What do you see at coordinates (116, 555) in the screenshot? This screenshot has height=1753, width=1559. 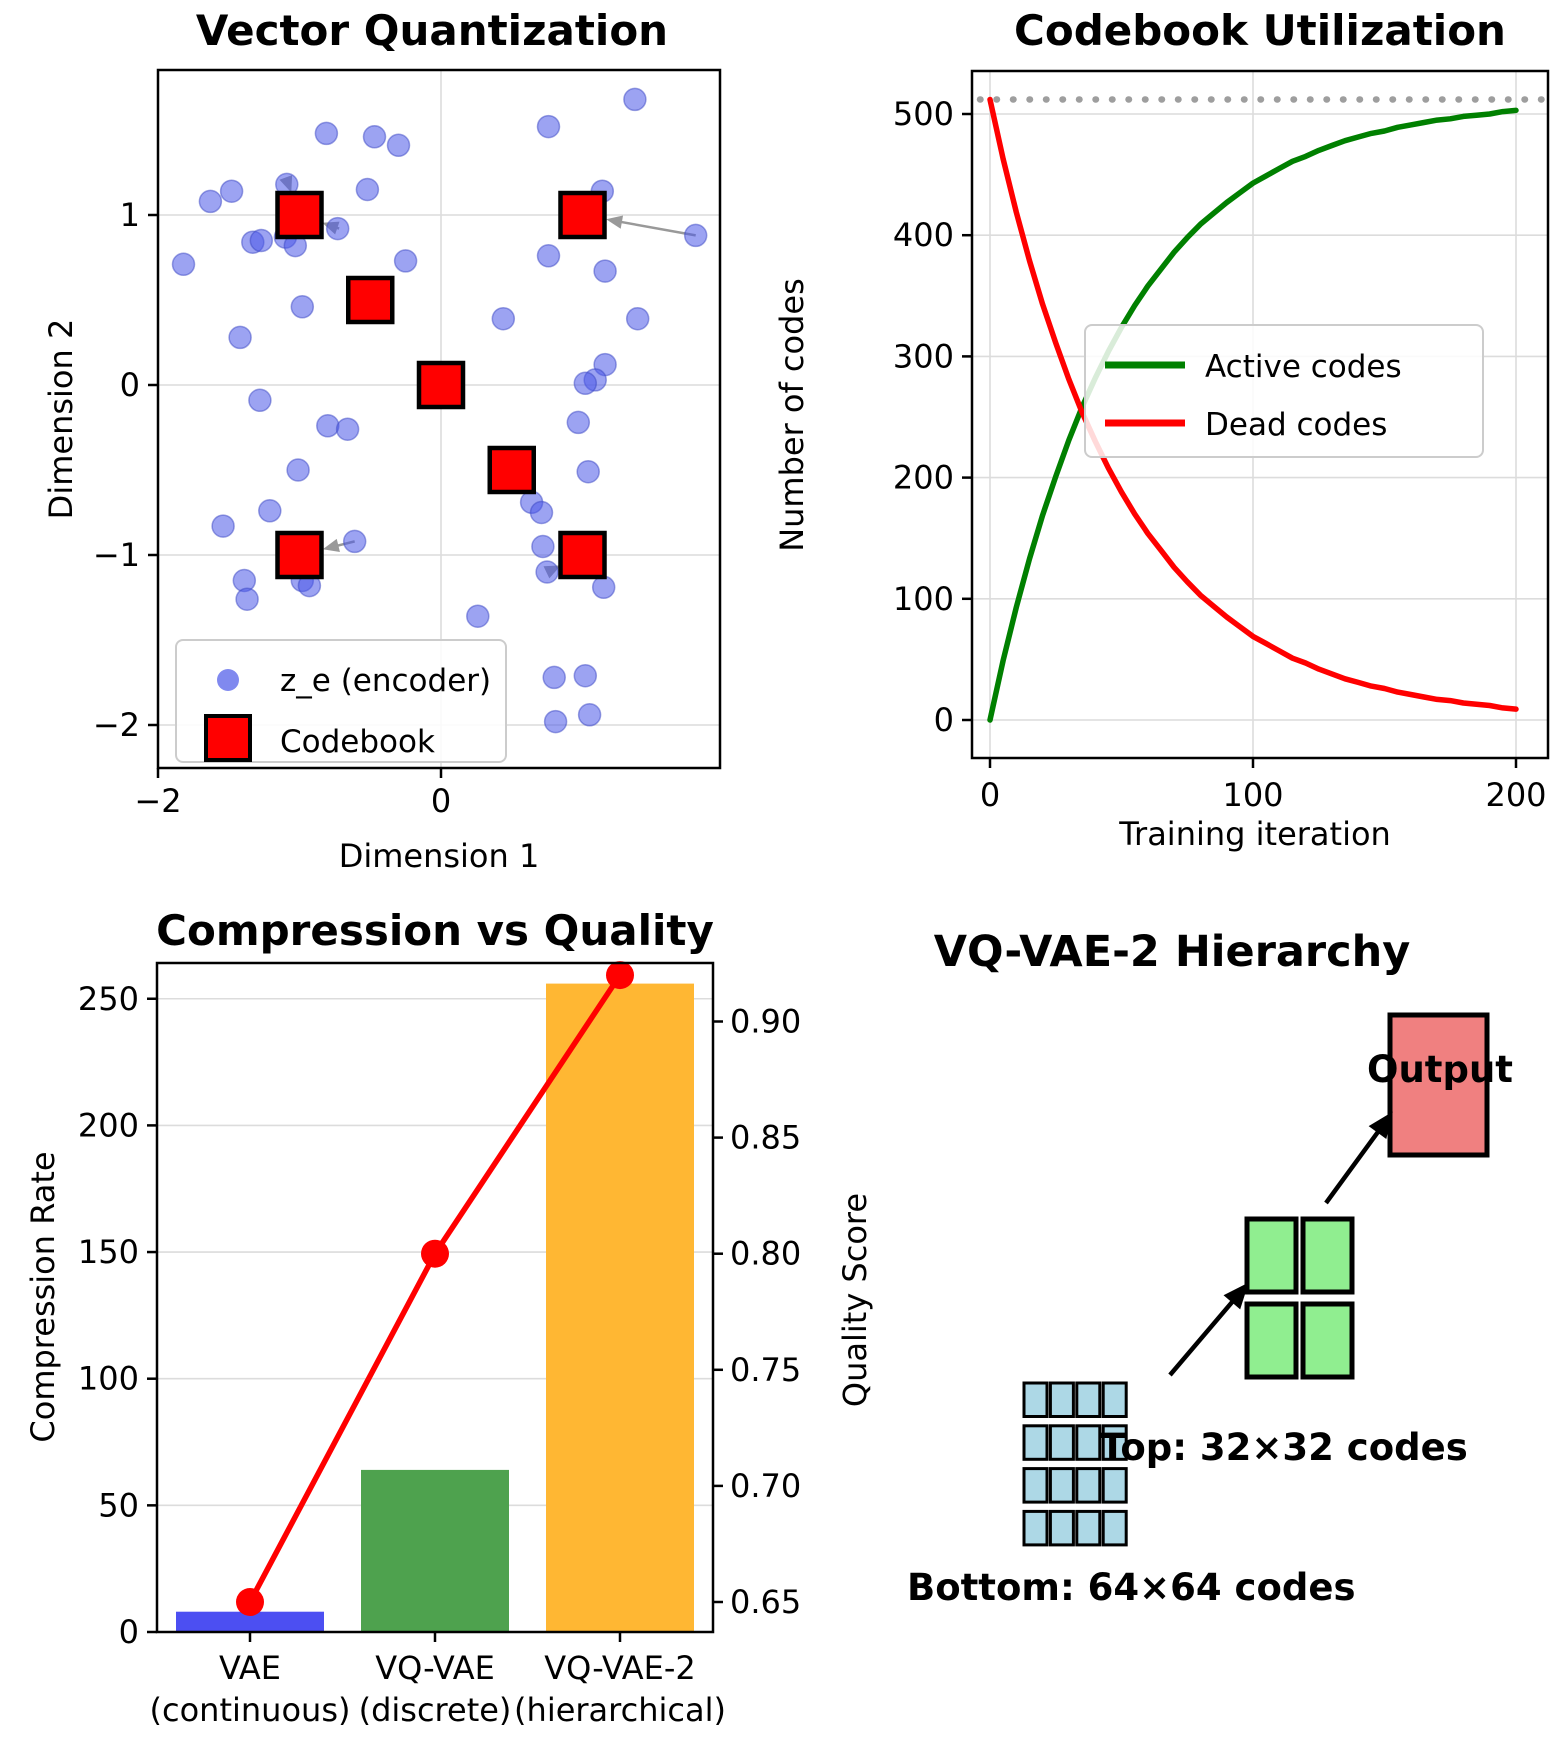 I see `y-tick-label: −1` at bounding box center [116, 555].